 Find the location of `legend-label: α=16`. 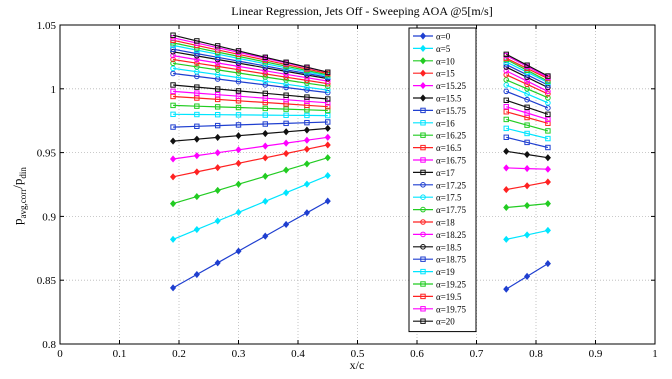

legend-label: α=16 is located at coordinates (445, 123).